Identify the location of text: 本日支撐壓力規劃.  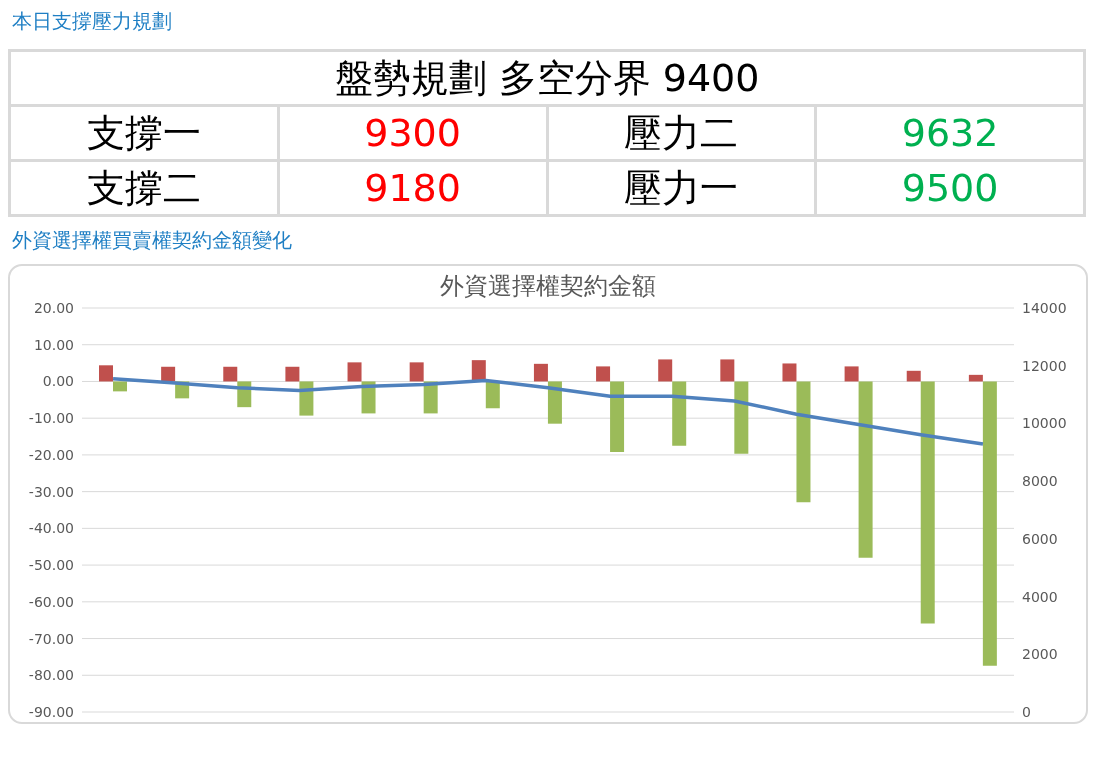
(92, 21).